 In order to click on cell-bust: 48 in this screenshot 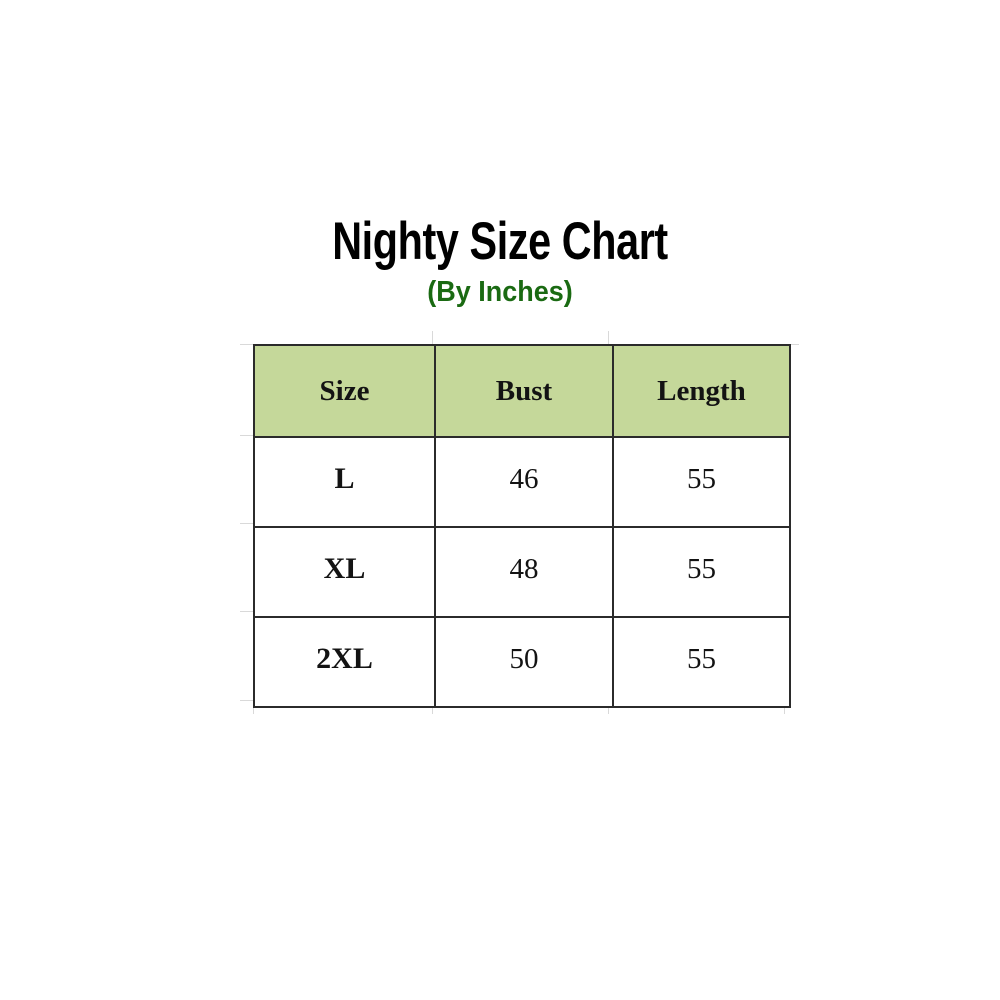, I will do `click(524, 572)`.